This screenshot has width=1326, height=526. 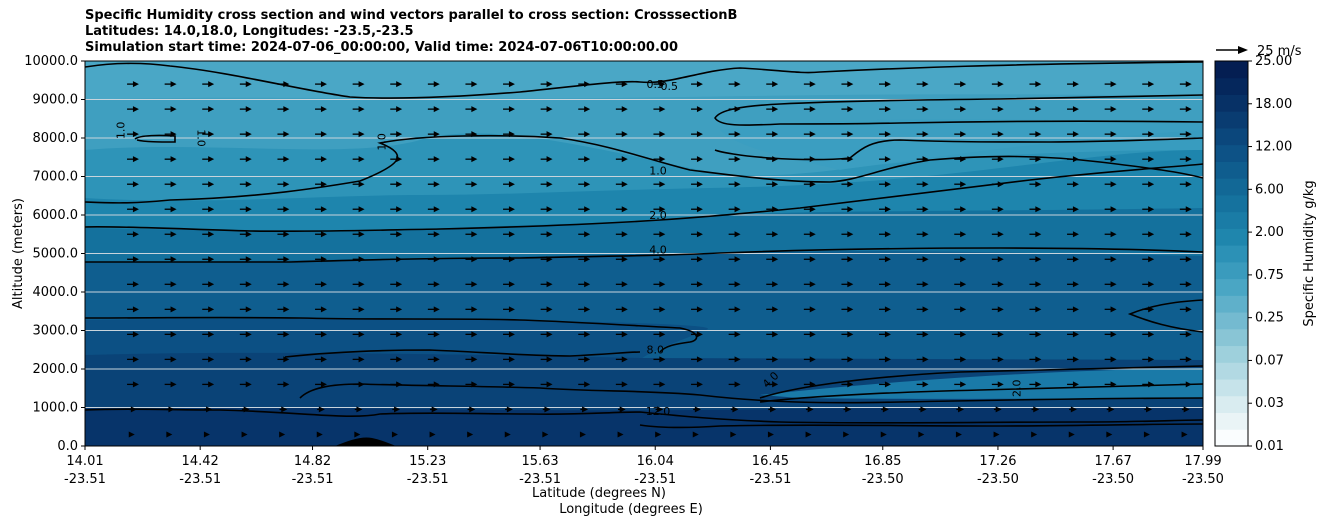 What do you see at coordinates (921, 426) in the screenshot?
I see `contour-12-0-b` at bounding box center [921, 426].